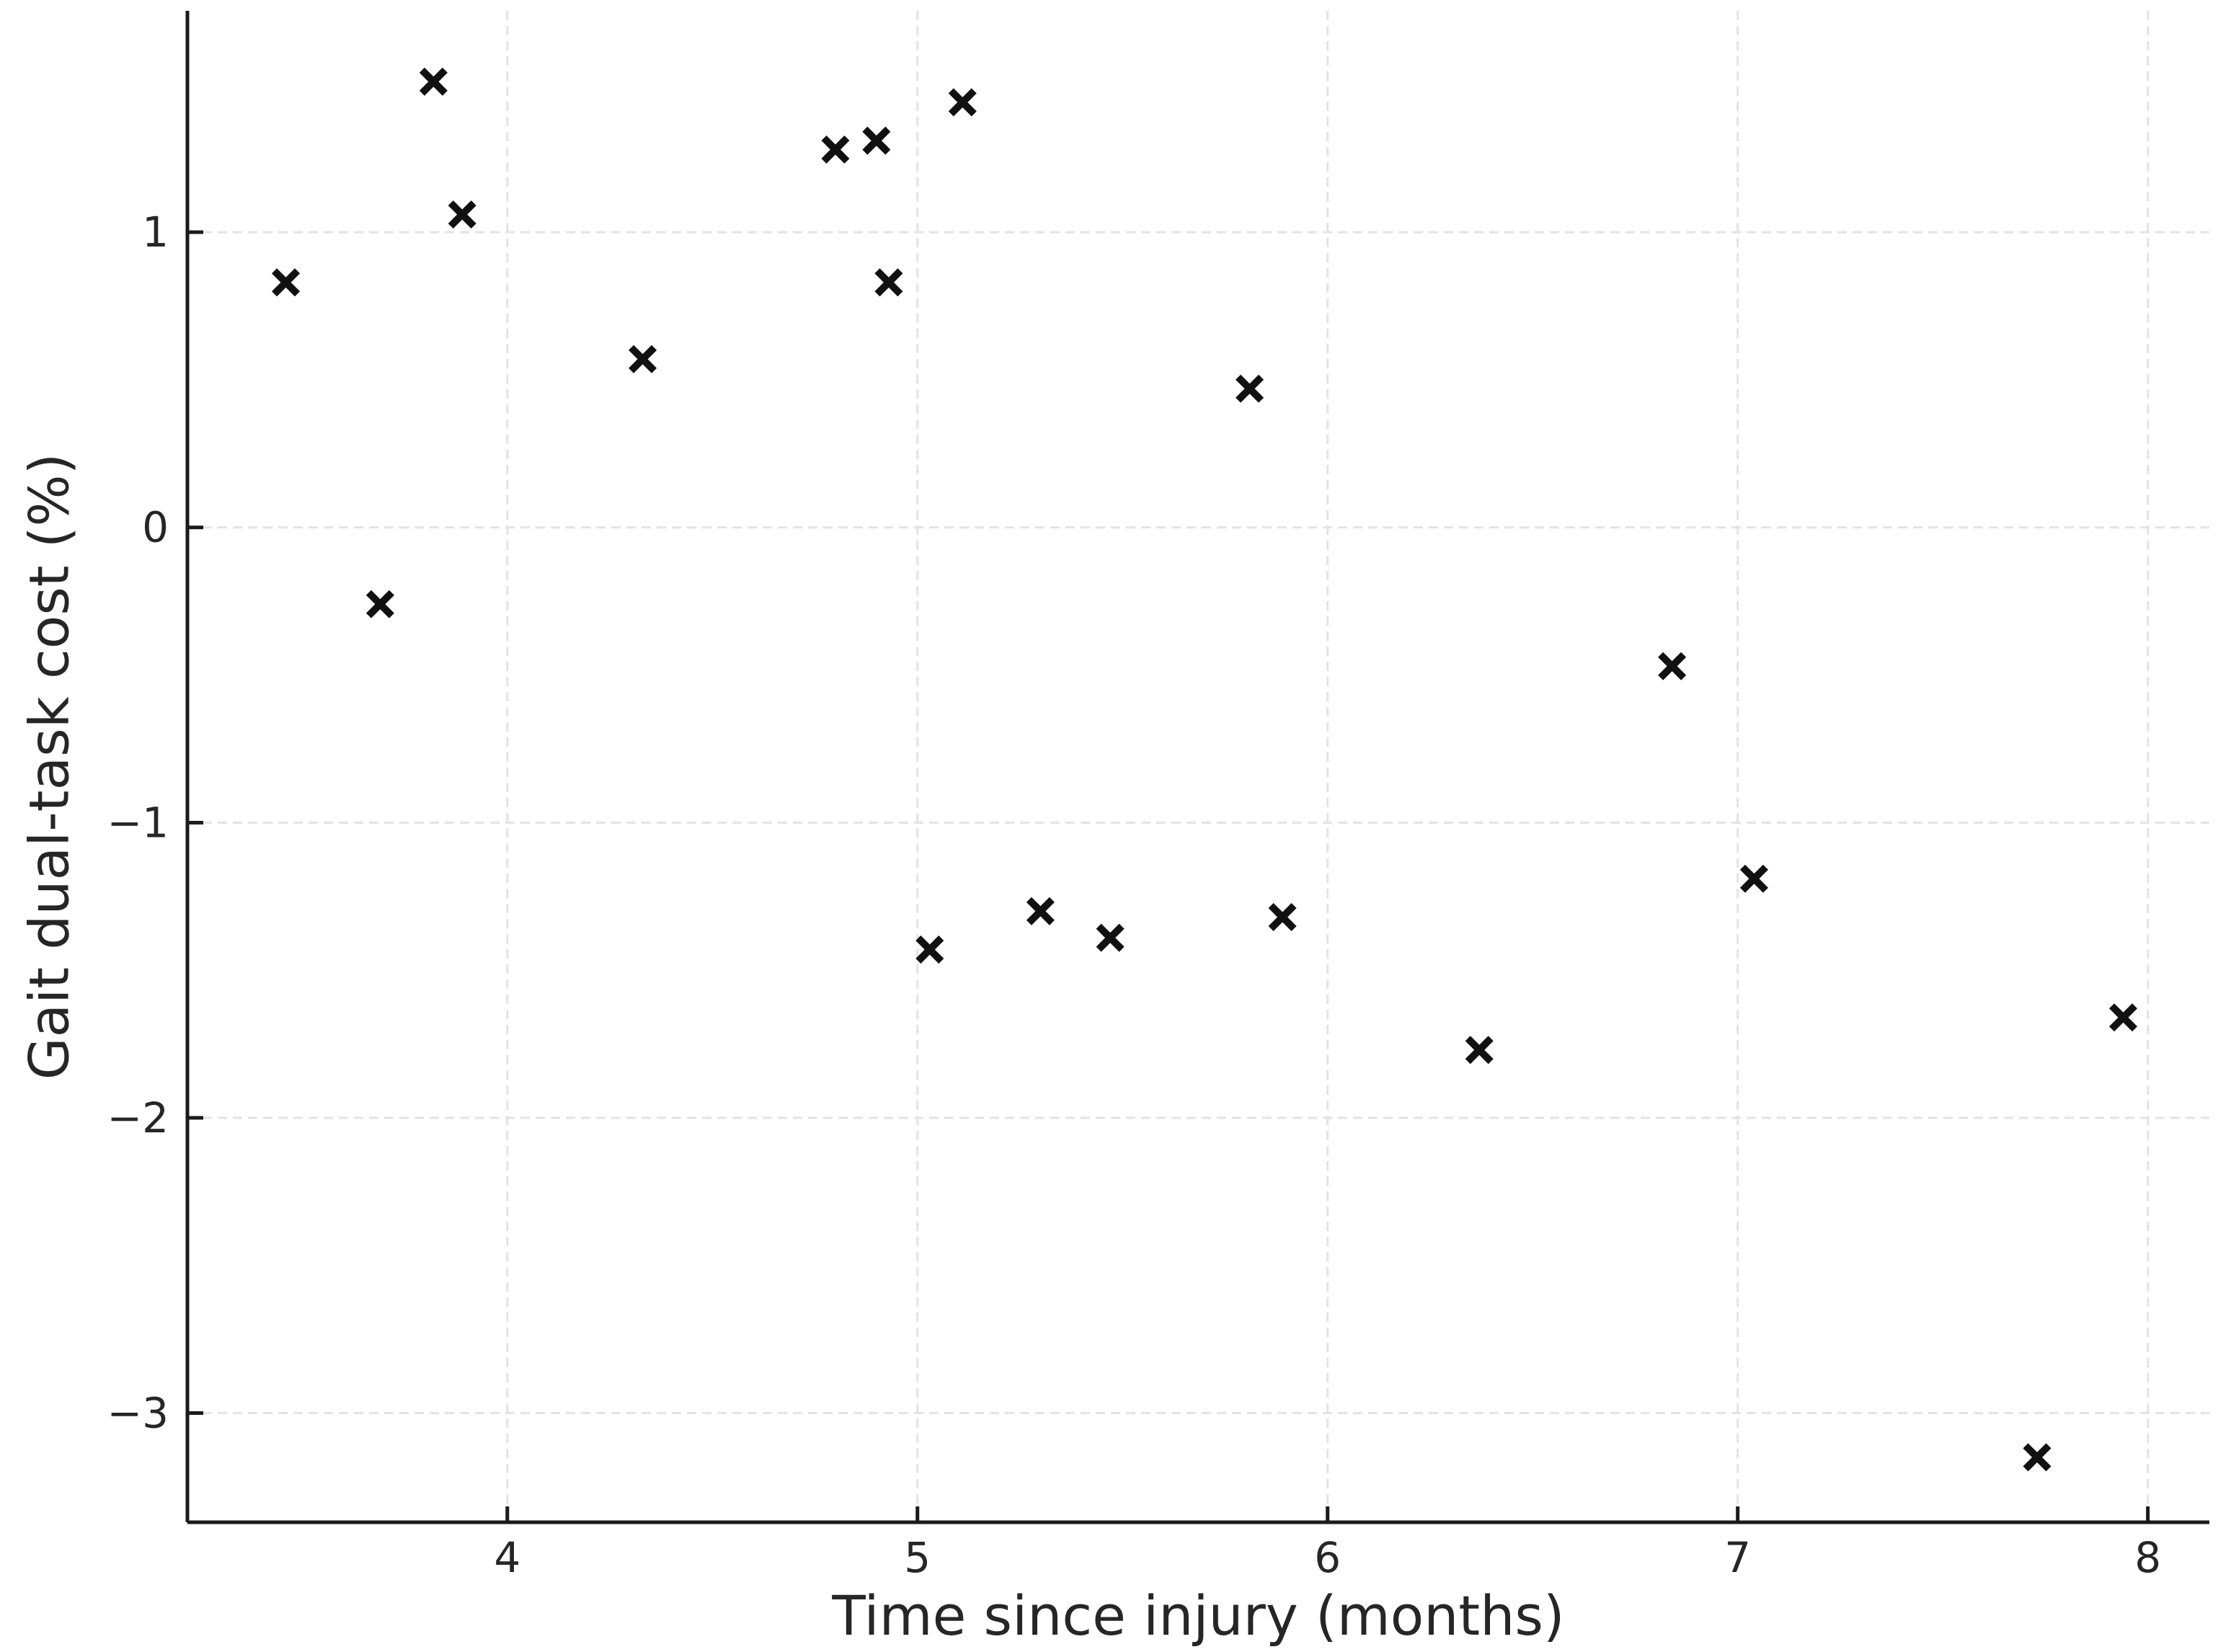  I want to click on y-tick-label: −2, so click(138, 1117).